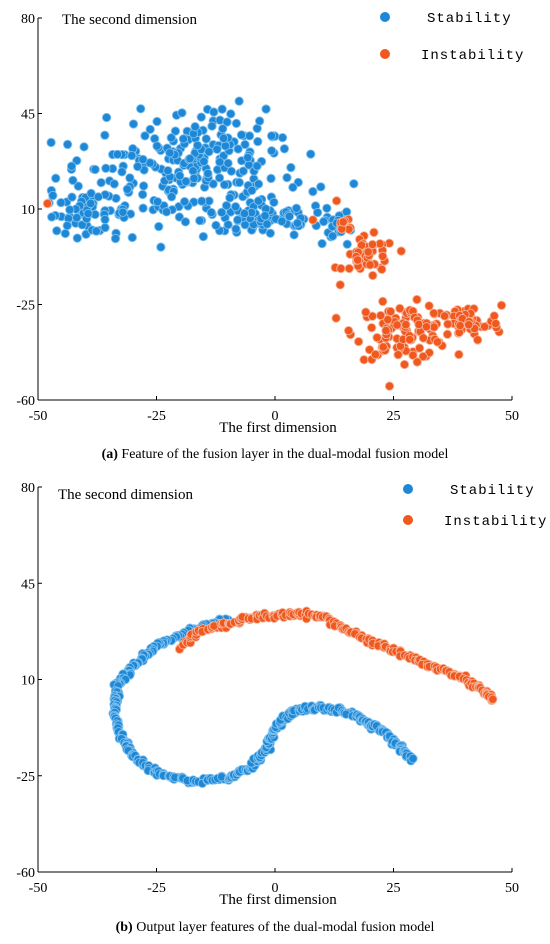 This screenshot has width=550, height=944. What do you see at coordinates (394, 888) in the screenshot?
I see `x-tick-label: 25` at bounding box center [394, 888].